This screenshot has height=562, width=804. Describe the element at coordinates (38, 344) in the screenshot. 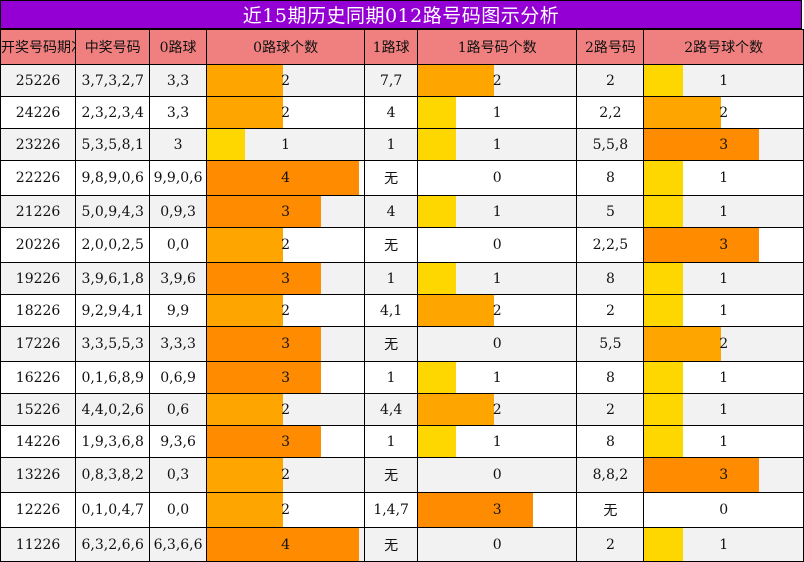

I see `issue-cell: 17226` at that location.